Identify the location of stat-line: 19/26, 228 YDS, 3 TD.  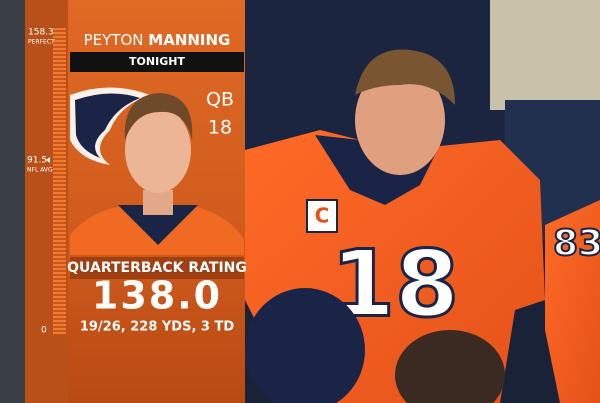
(157, 327).